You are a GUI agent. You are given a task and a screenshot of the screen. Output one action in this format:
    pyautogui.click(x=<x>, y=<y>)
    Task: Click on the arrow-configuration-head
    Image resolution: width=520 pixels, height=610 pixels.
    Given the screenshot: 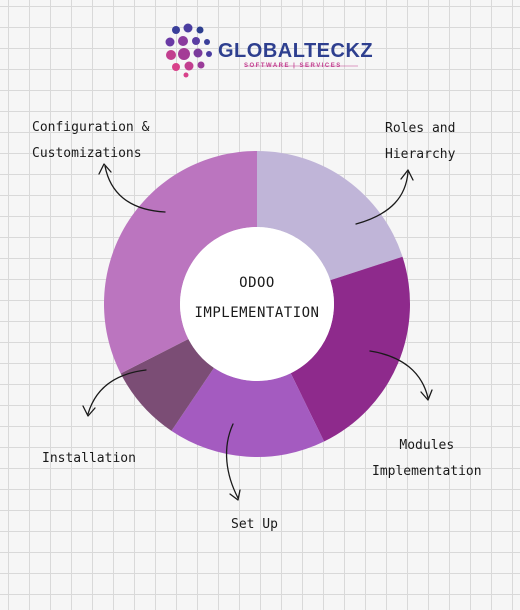 What is the action you would take?
    pyautogui.click(x=105, y=169)
    